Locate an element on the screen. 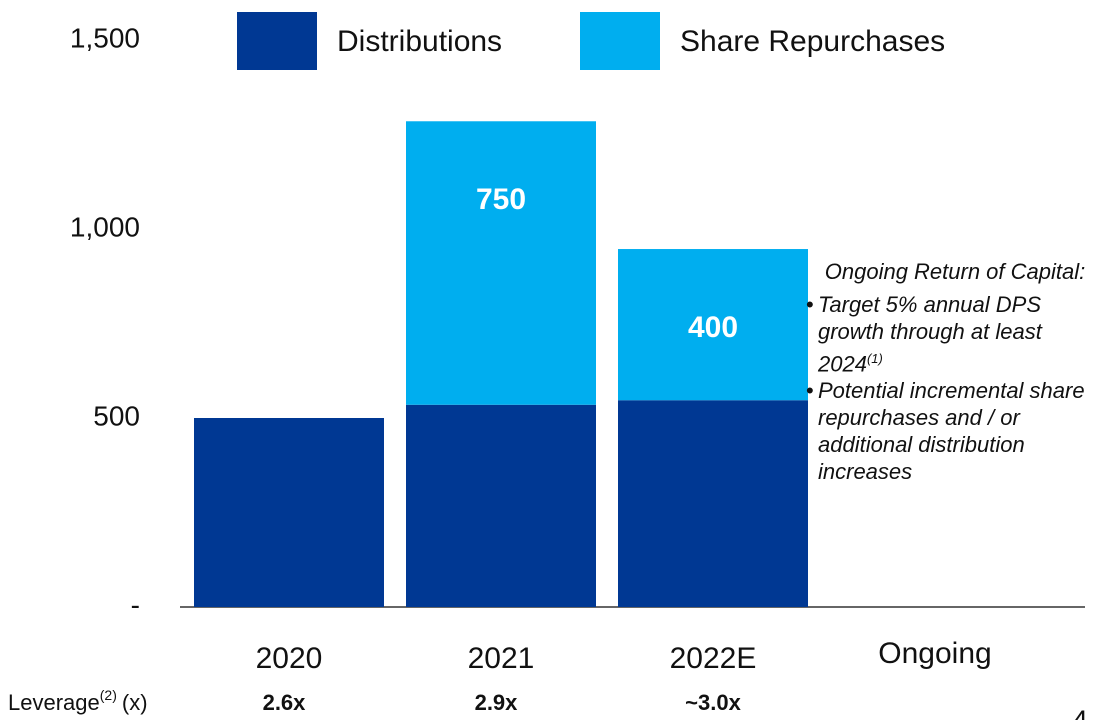 The image size is (1097, 720). x-tick-label: 2022E is located at coordinates (713, 658).